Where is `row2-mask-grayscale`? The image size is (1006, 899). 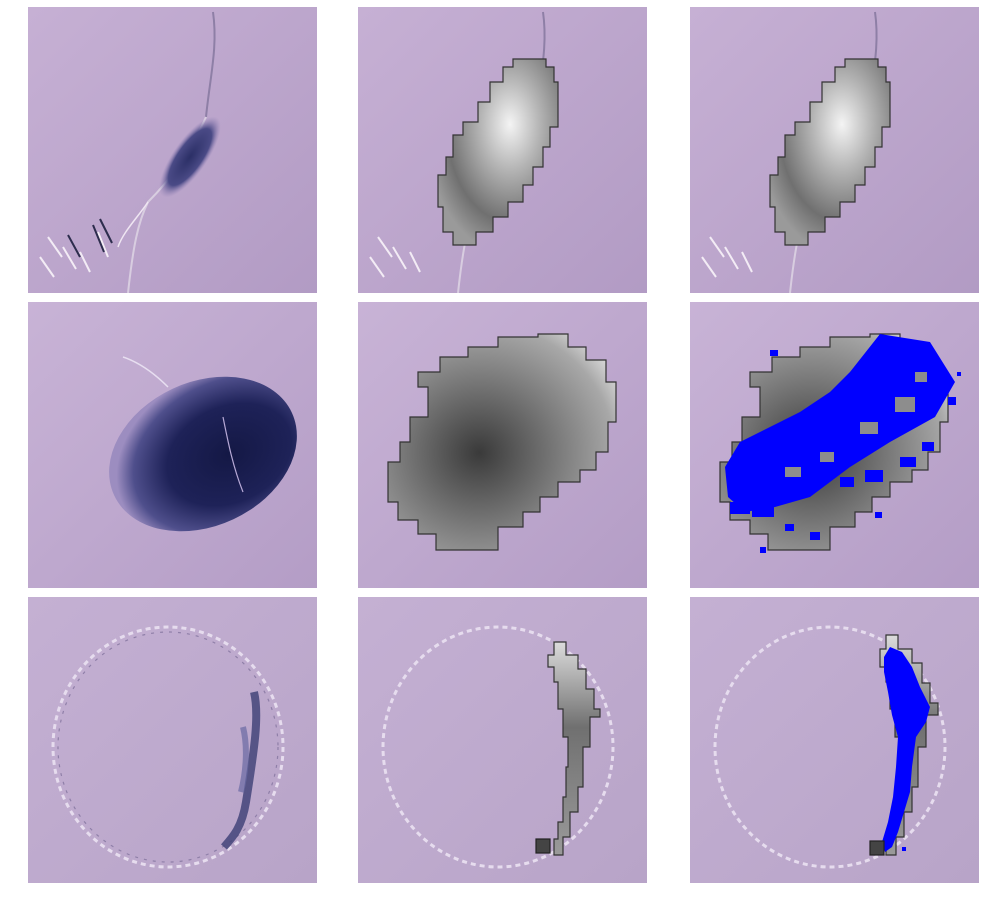 row2-mask-grayscale is located at coordinates (502, 445).